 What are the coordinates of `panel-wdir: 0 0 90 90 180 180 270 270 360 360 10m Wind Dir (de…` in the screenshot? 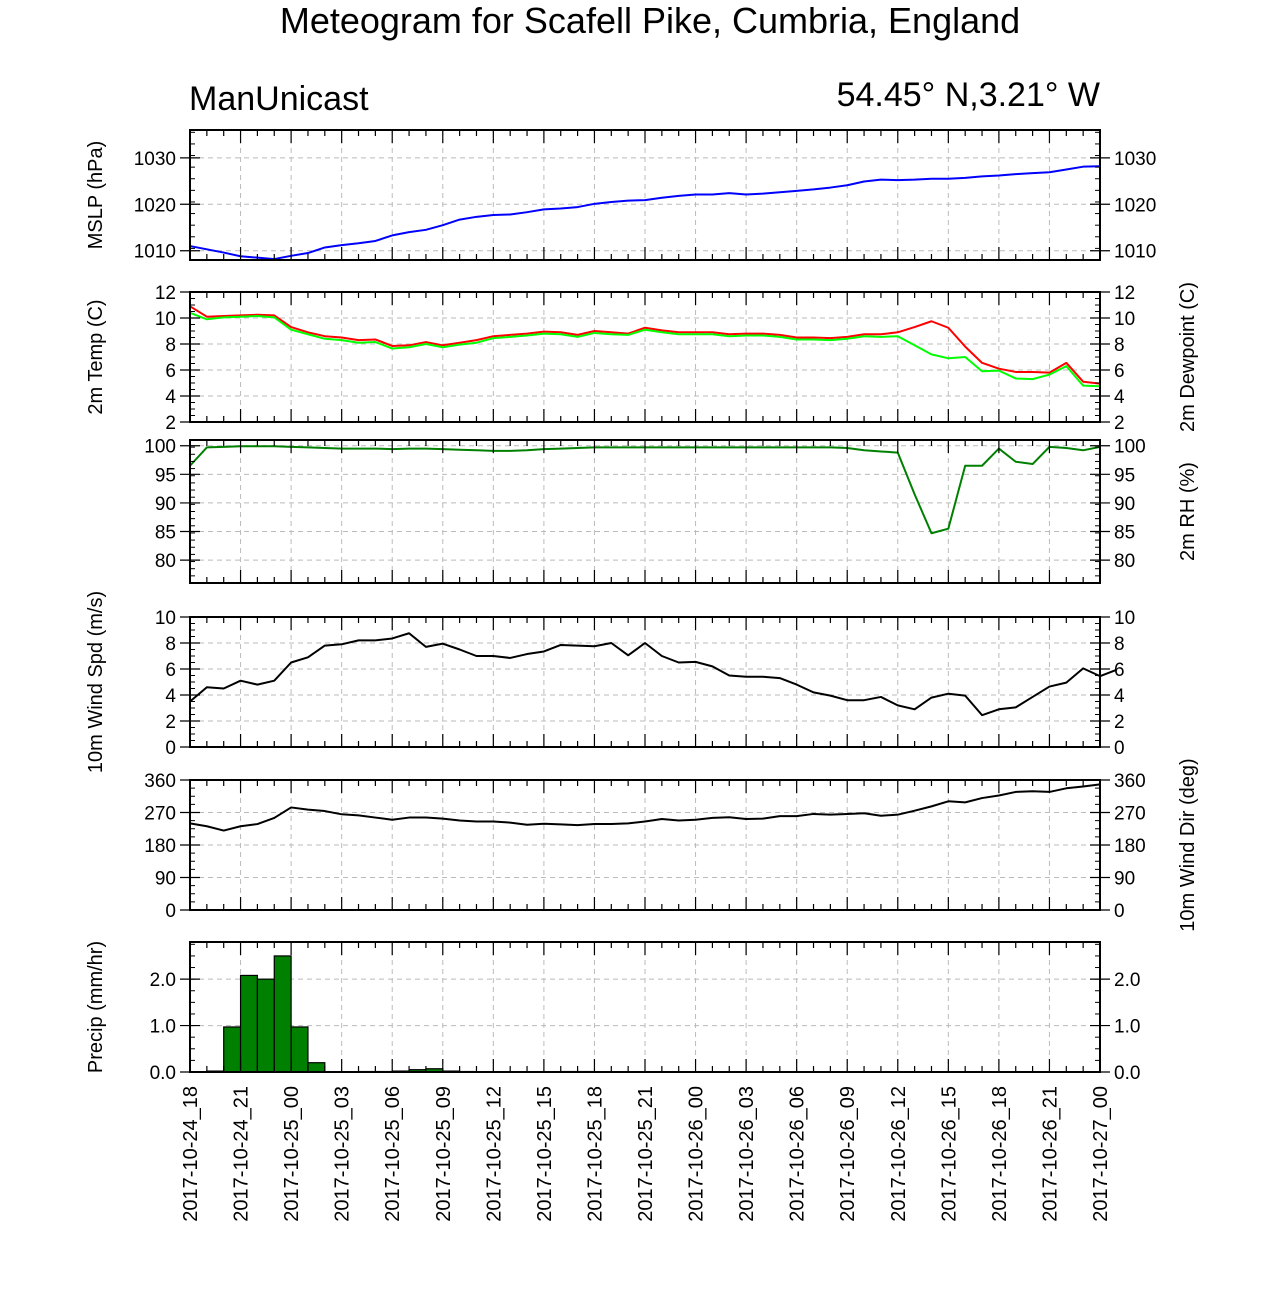 It's located at (671, 844).